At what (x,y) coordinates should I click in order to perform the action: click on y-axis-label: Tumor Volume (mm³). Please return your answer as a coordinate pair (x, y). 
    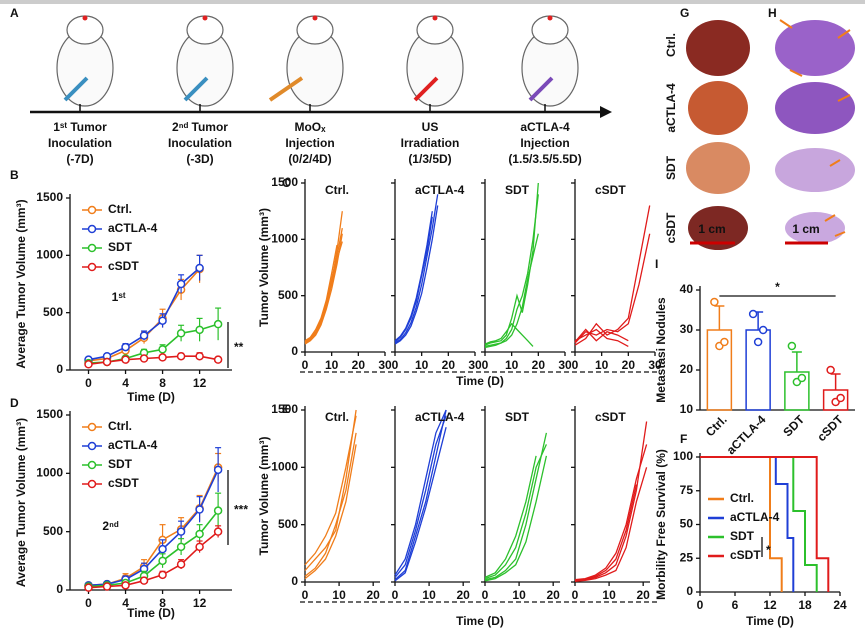
    Looking at the image, I should click on (264, 496).